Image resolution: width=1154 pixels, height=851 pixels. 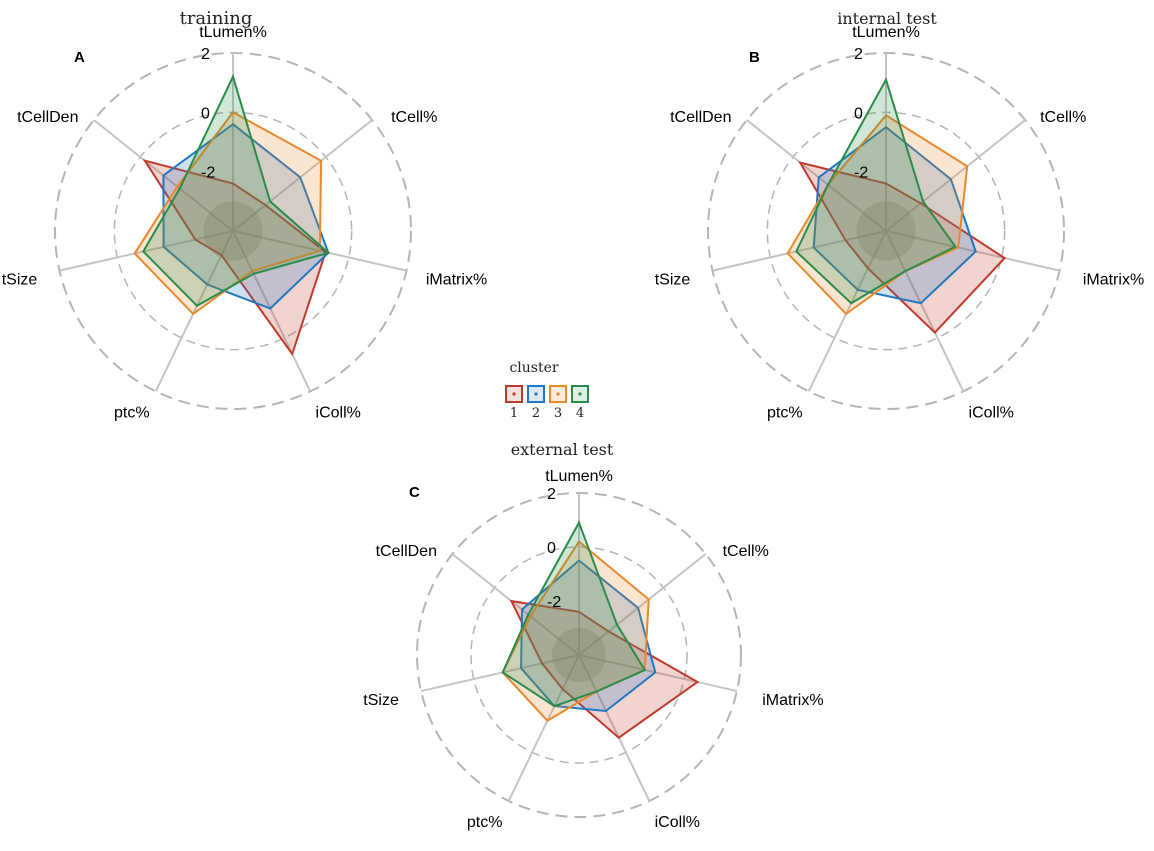 What do you see at coordinates (514, 413) in the screenshot?
I see `legend-label-1: 1` at bounding box center [514, 413].